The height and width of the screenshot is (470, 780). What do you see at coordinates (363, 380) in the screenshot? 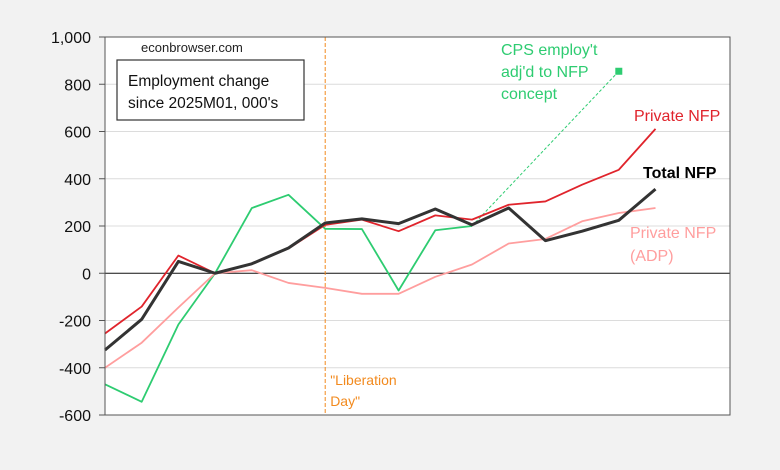
I see `liberation-day-label: "Liberation` at bounding box center [363, 380].